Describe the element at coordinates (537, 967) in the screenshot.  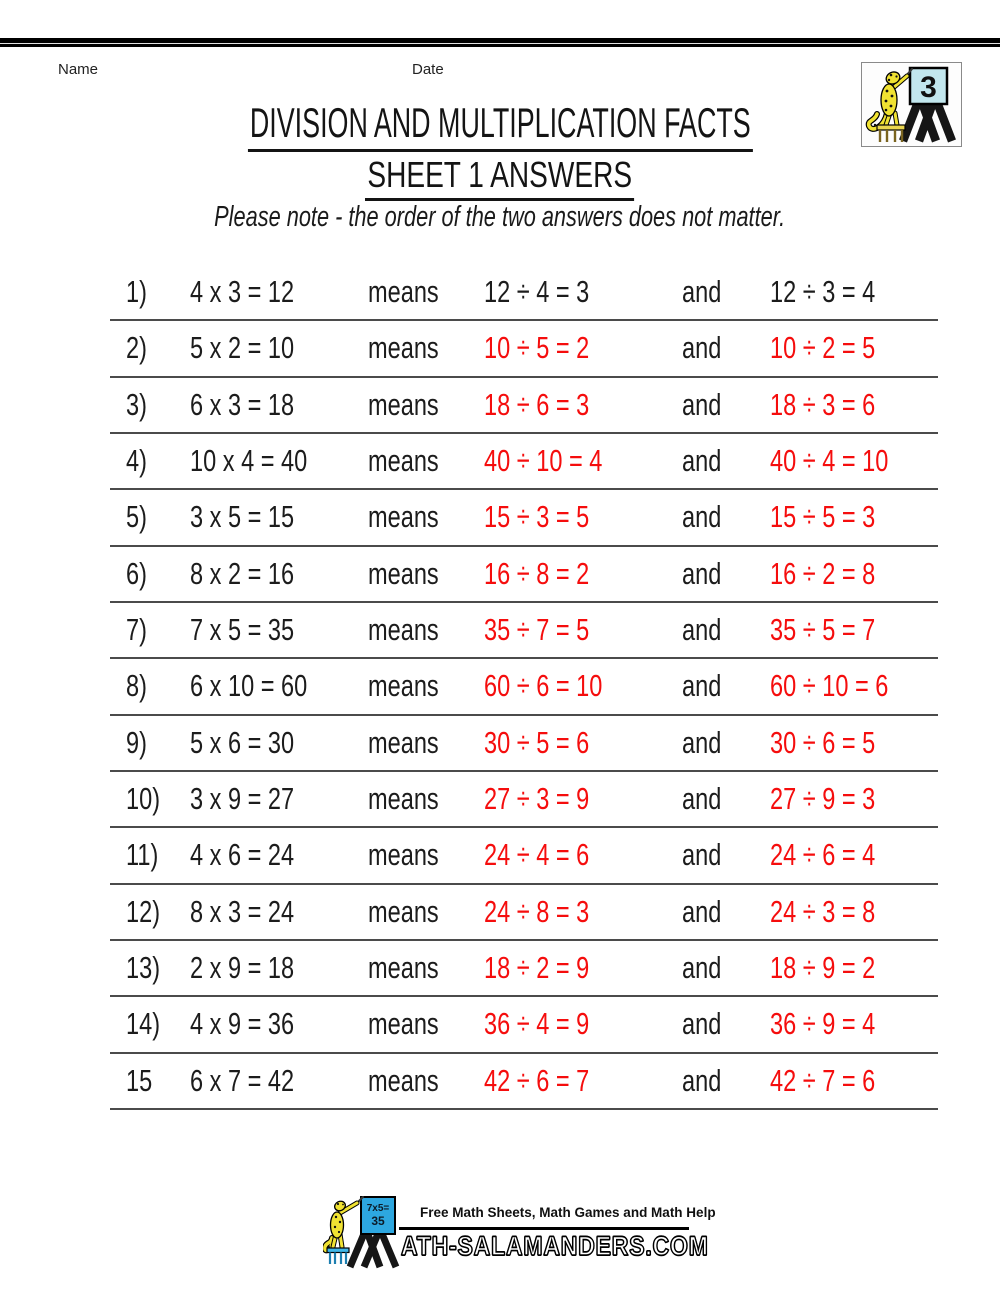
I see `division-fact-1: 18 ÷ 2 = 9` at that location.